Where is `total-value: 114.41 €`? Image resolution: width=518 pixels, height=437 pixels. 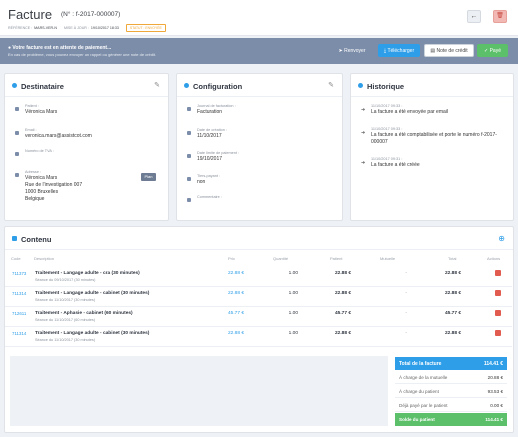 total-value: 114.41 € is located at coordinates (493, 363).